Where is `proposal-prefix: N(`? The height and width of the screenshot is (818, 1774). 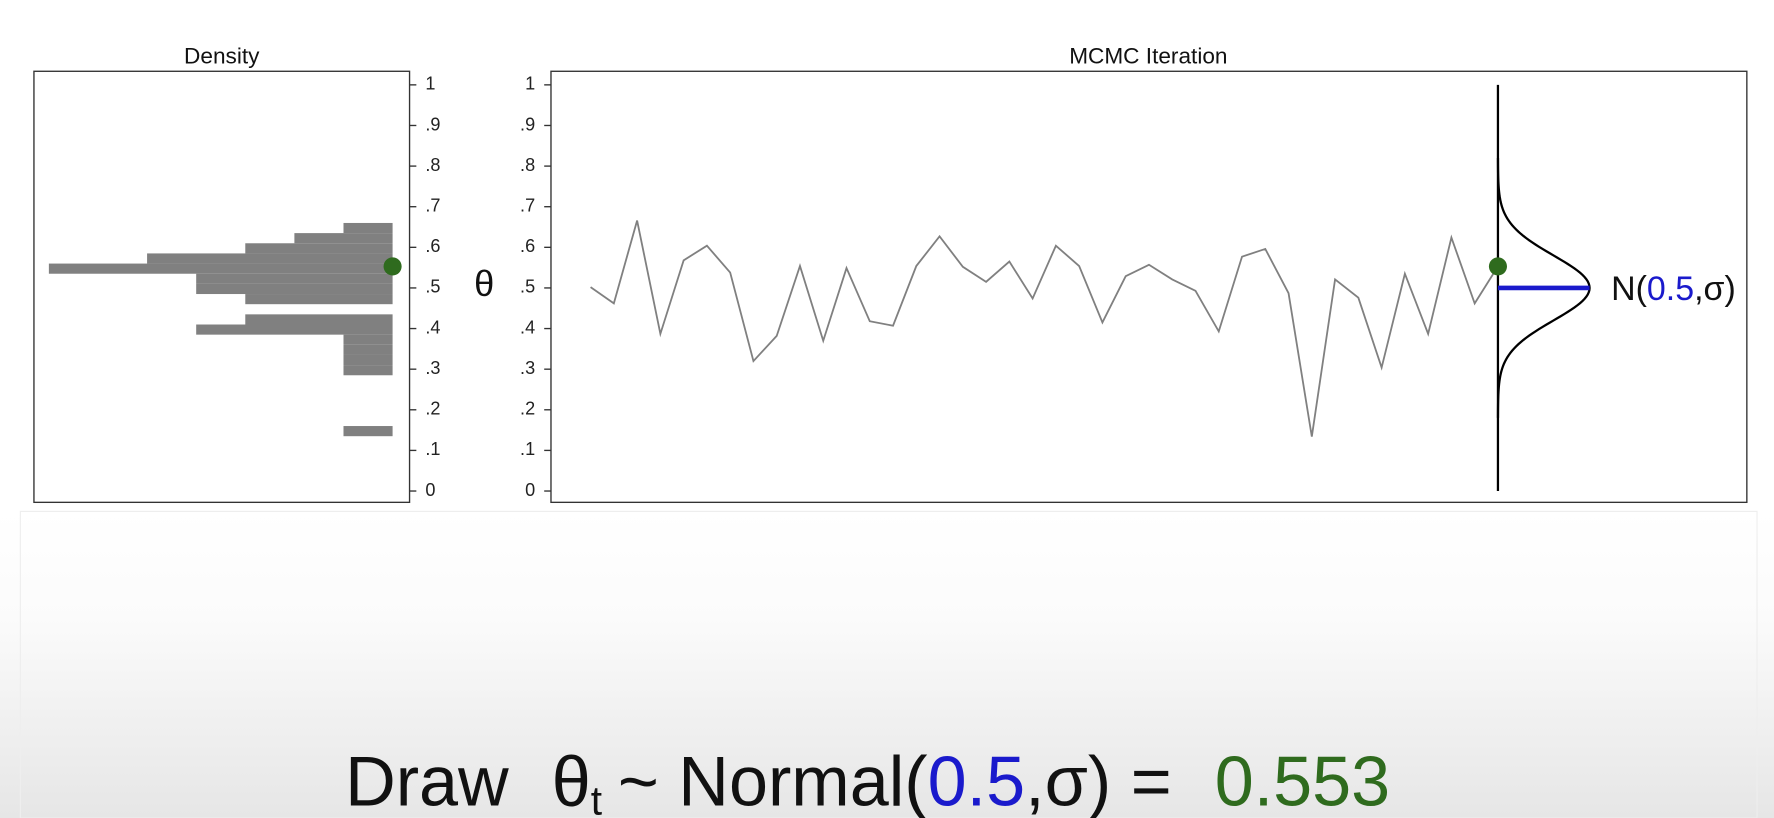
proposal-prefix: N( is located at coordinates (1629, 289).